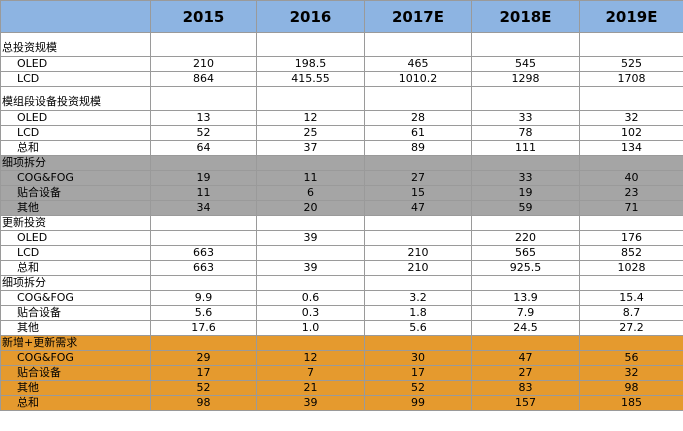  Describe the element at coordinates (75, 373) in the screenshot. I see `row-label: 贴合设备` at that location.